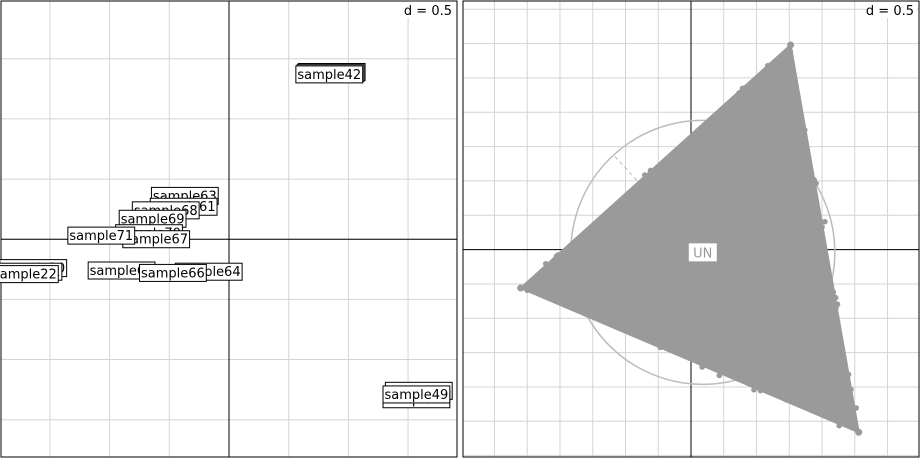  What do you see at coordinates (173, 273) in the screenshot?
I see `point-label-text: sample66` at bounding box center [173, 273].